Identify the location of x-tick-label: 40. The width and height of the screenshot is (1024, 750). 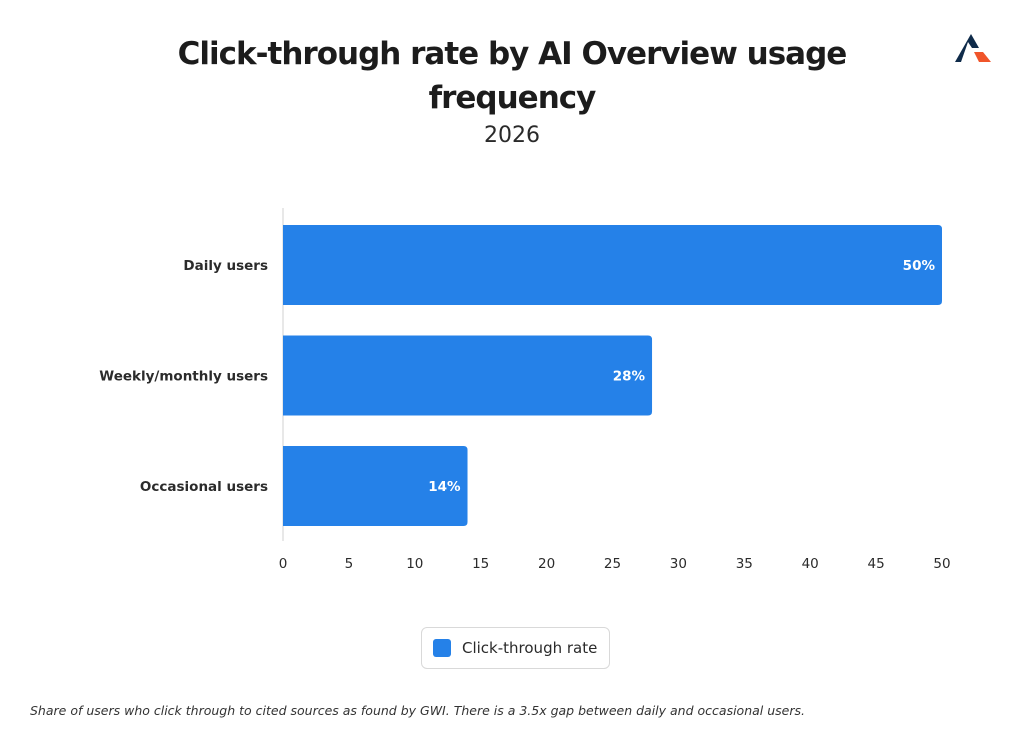
(810, 564).